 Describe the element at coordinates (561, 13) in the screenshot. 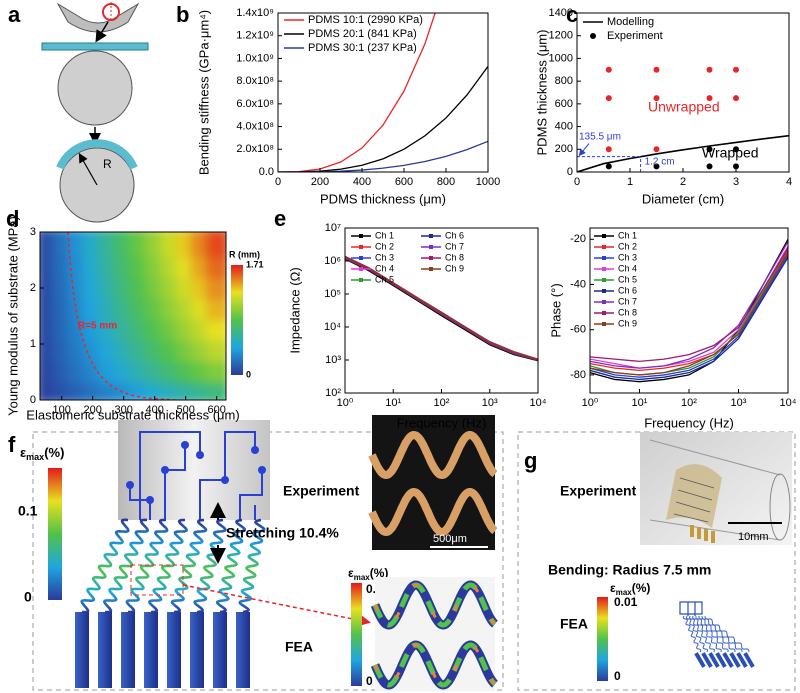

I see `y-tick-label: 1400` at that location.